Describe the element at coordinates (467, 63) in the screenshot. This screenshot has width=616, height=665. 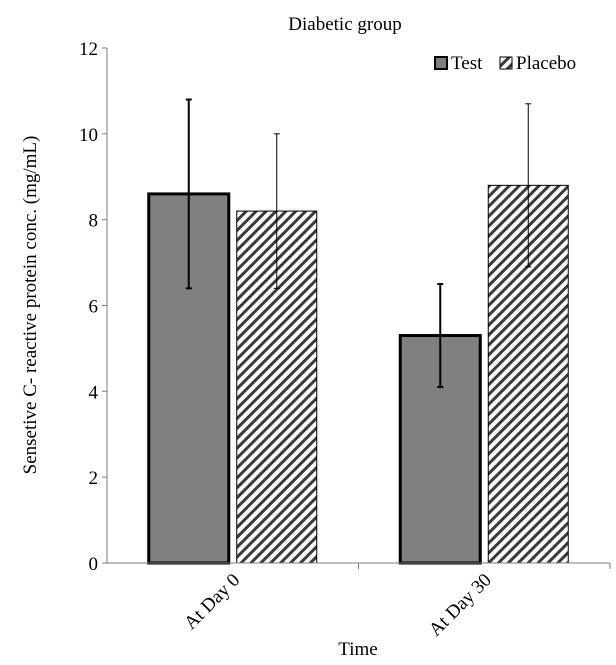
I see `legend-label-test: Test` at that location.